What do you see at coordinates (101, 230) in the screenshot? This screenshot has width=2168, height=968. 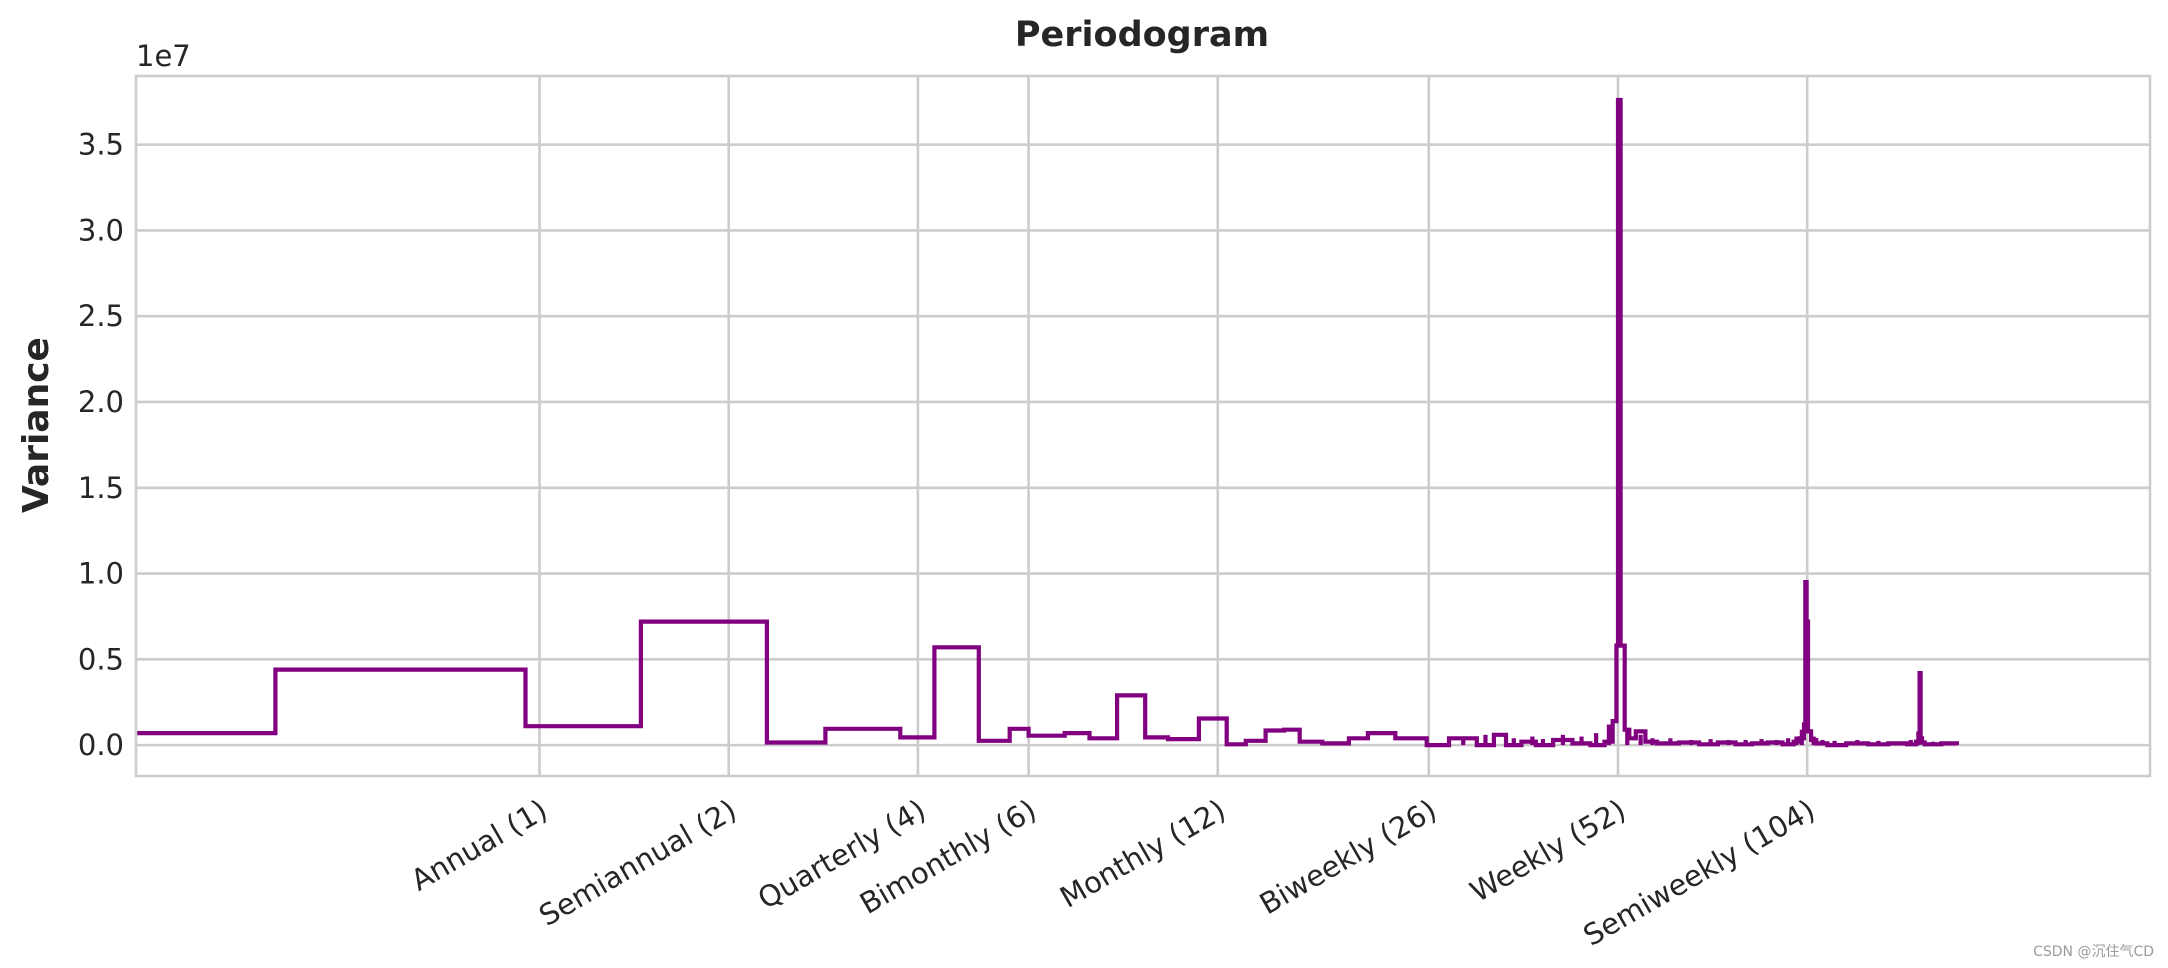 I see `y-tick-label: 3.0` at bounding box center [101, 230].